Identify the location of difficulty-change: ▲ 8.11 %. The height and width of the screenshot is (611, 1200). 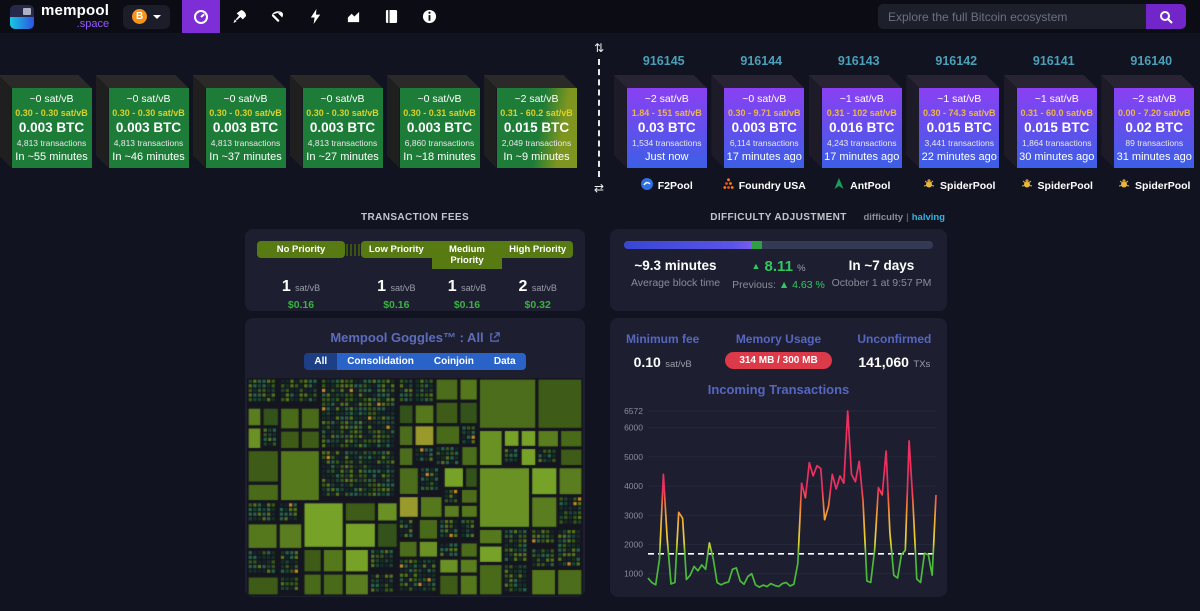
(778, 266).